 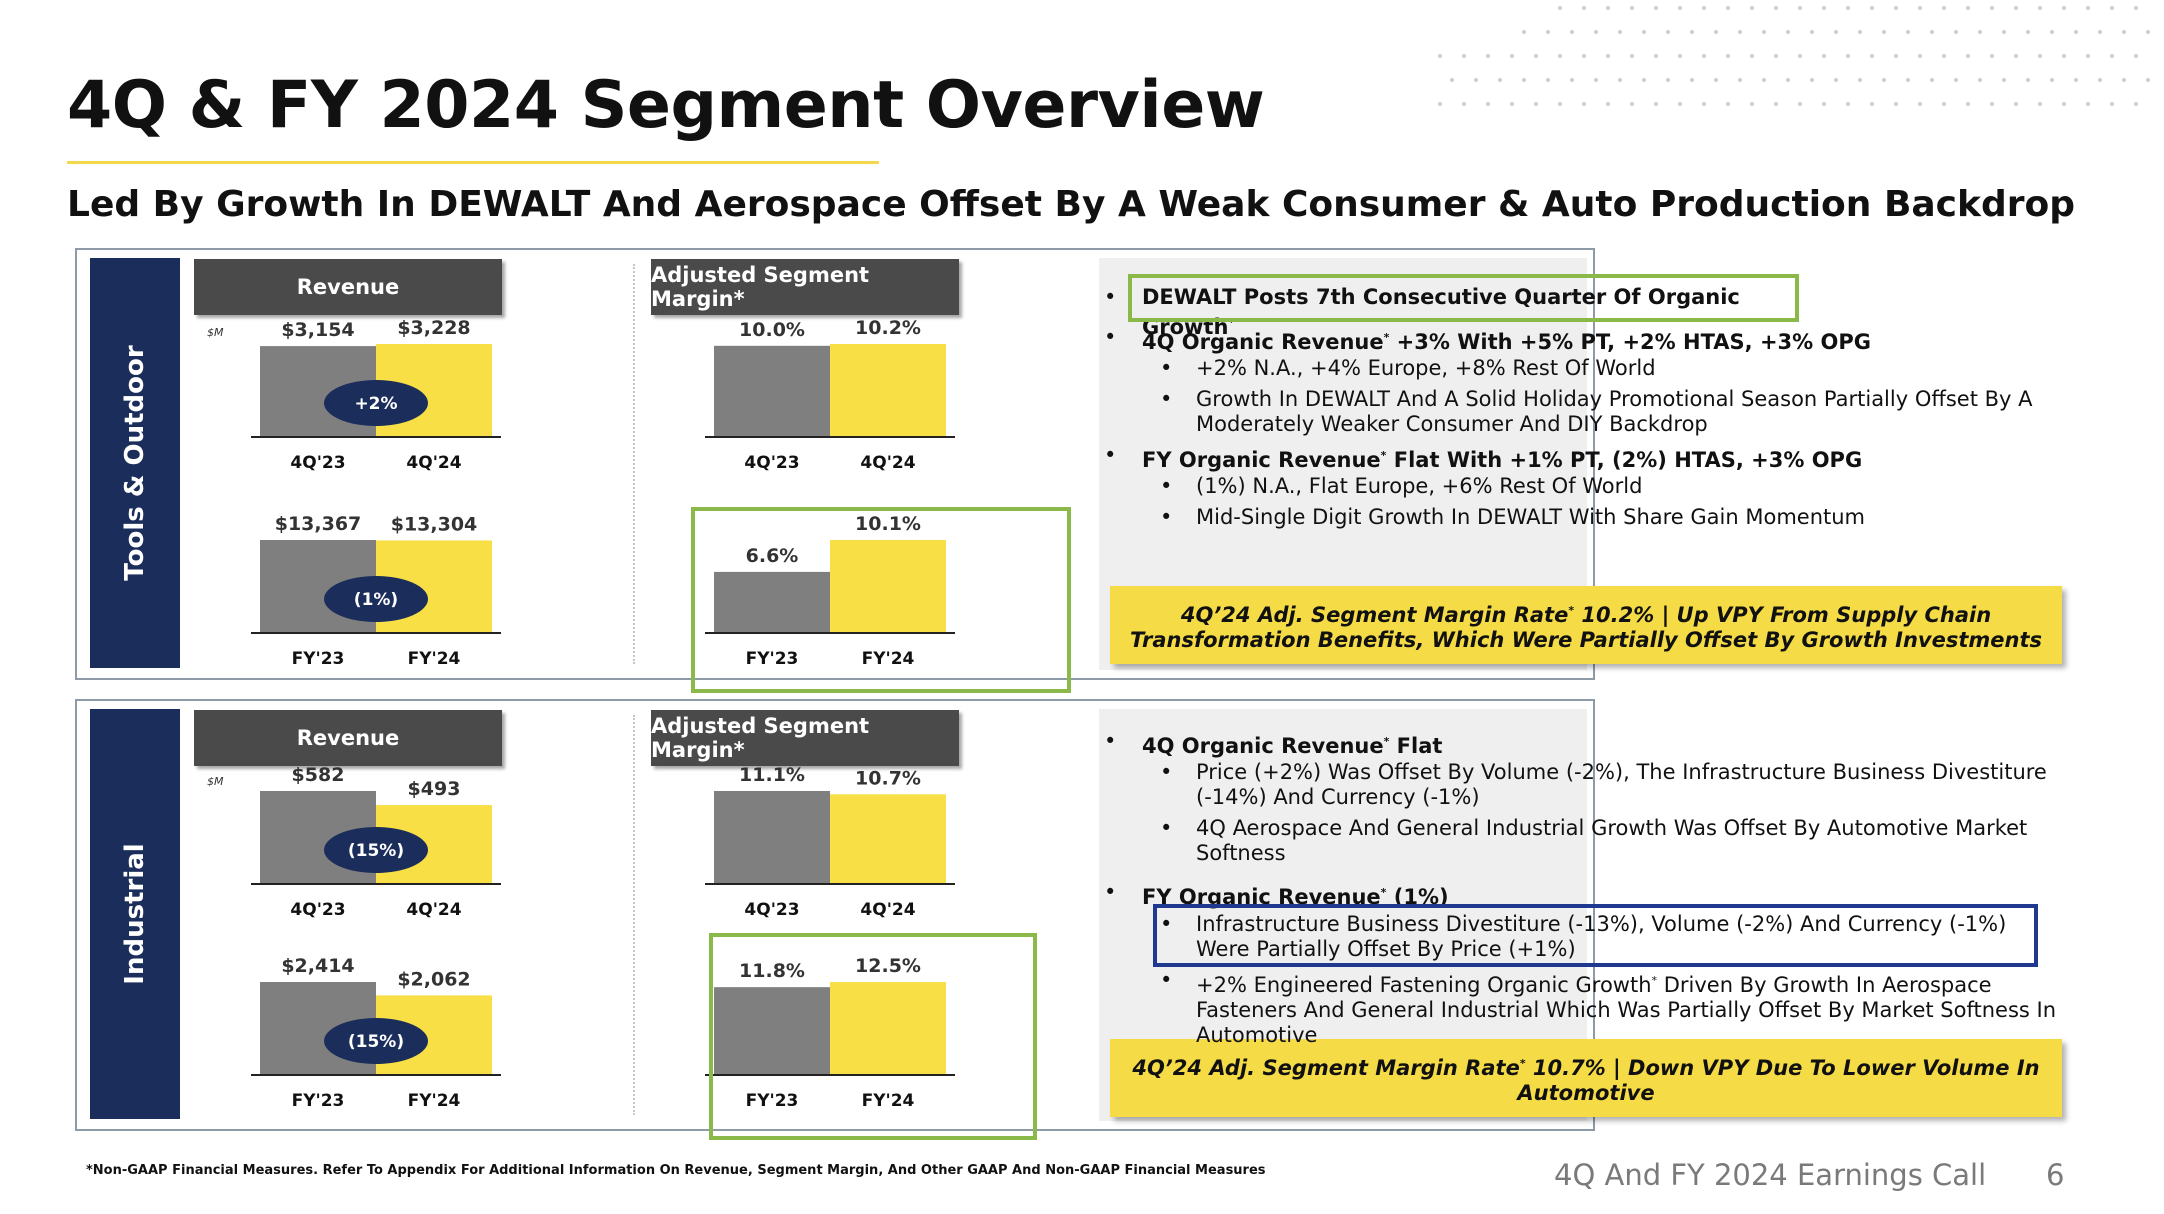 I want to click on data-label: $582, so click(x=318, y=775).